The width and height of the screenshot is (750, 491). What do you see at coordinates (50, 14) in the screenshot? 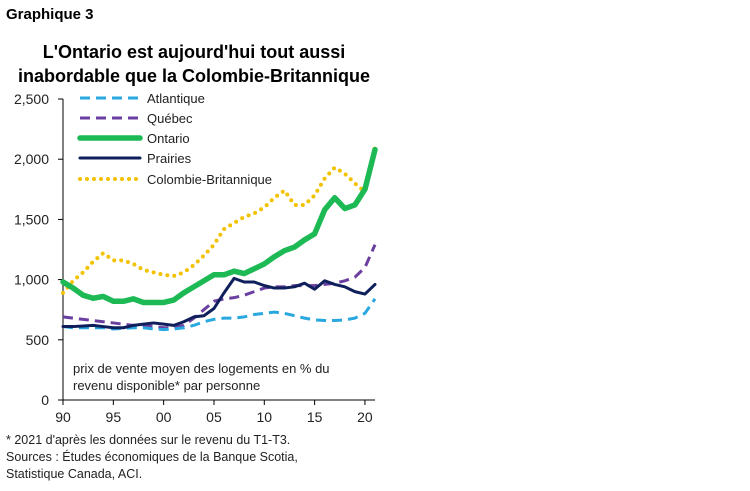
I see `graph-label: Graphique 3` at bounding box center [50, 14].